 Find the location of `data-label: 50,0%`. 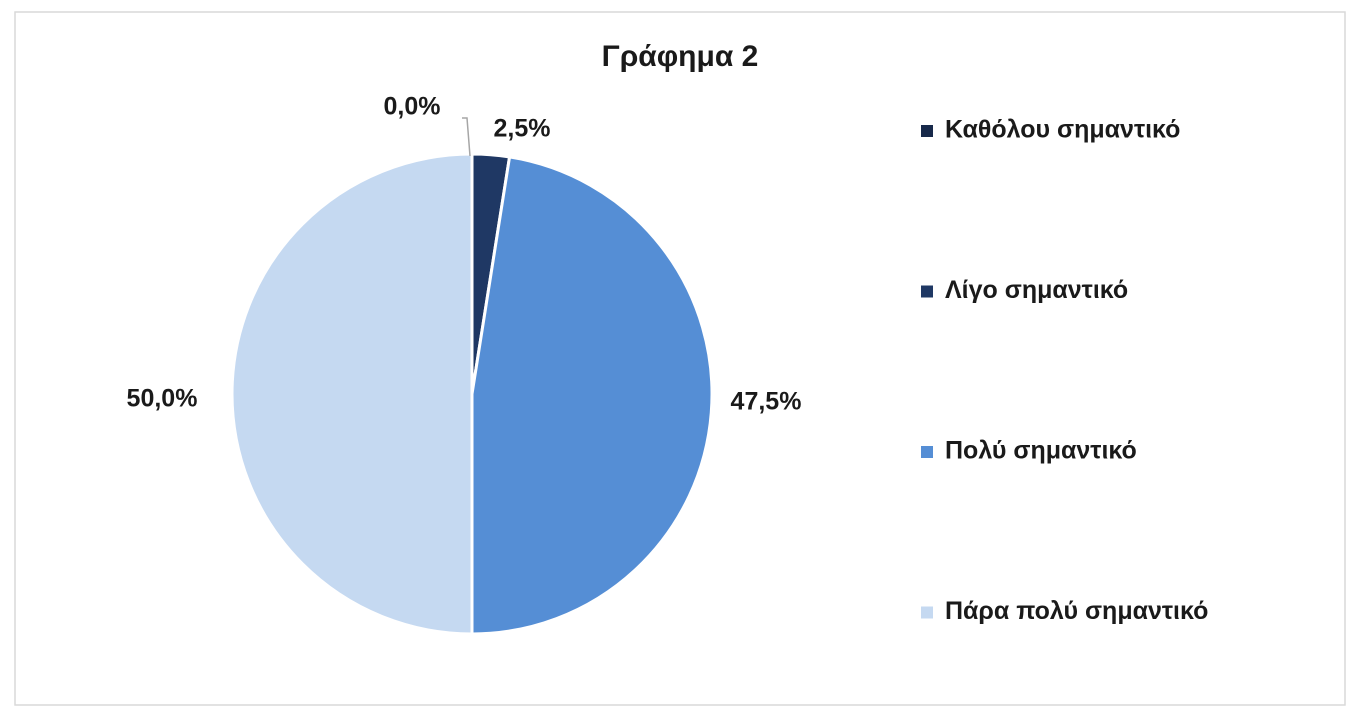

data-label: 50,0% is located at coordinates (162, 399).